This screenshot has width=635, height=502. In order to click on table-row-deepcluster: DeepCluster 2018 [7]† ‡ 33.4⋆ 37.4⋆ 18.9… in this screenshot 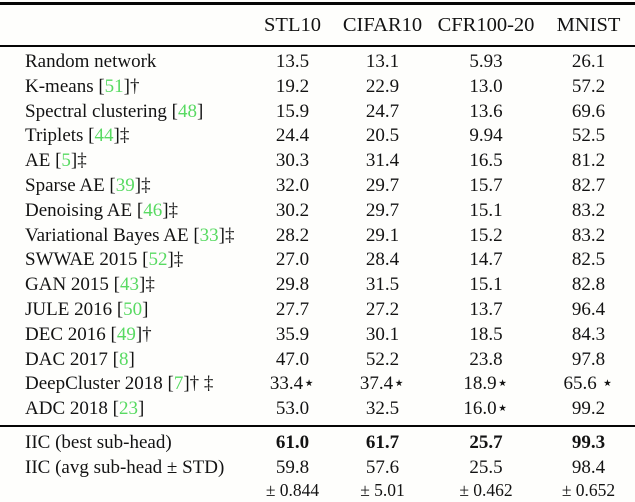, I will do `click(317, 384)`.